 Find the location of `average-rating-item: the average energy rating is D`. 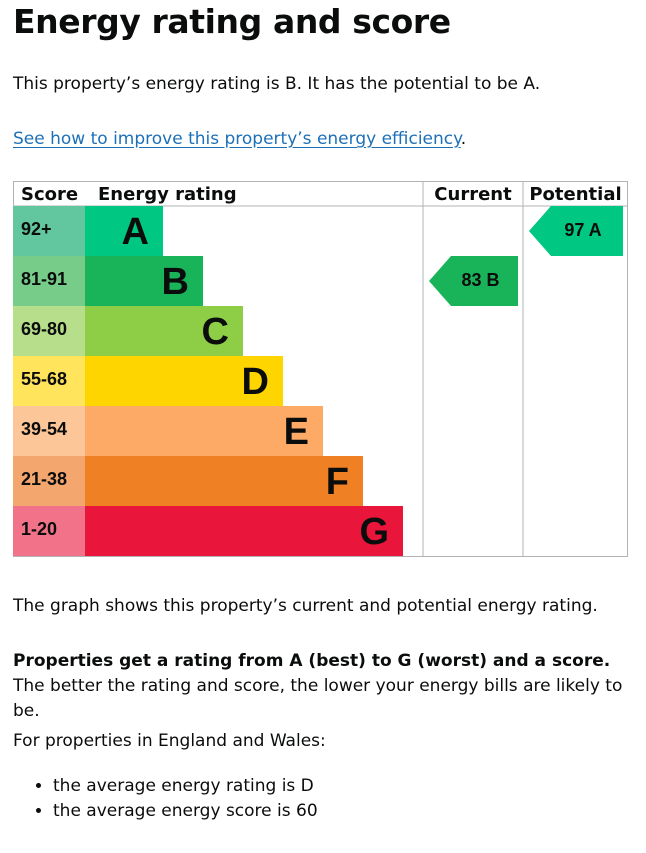

average-rating-item: the average energy rating is D is located at coordinates (349, 786).